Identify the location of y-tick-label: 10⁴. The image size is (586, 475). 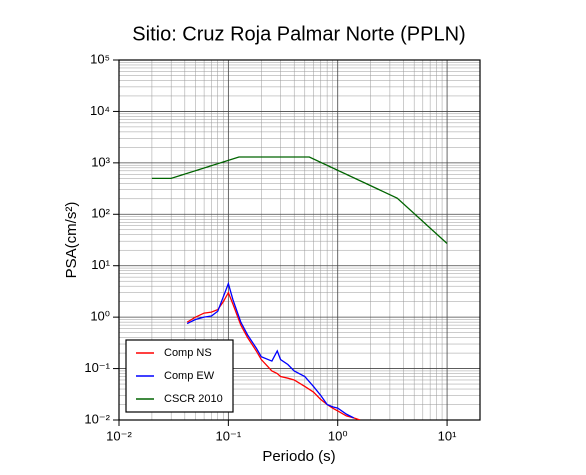
(100, 110).